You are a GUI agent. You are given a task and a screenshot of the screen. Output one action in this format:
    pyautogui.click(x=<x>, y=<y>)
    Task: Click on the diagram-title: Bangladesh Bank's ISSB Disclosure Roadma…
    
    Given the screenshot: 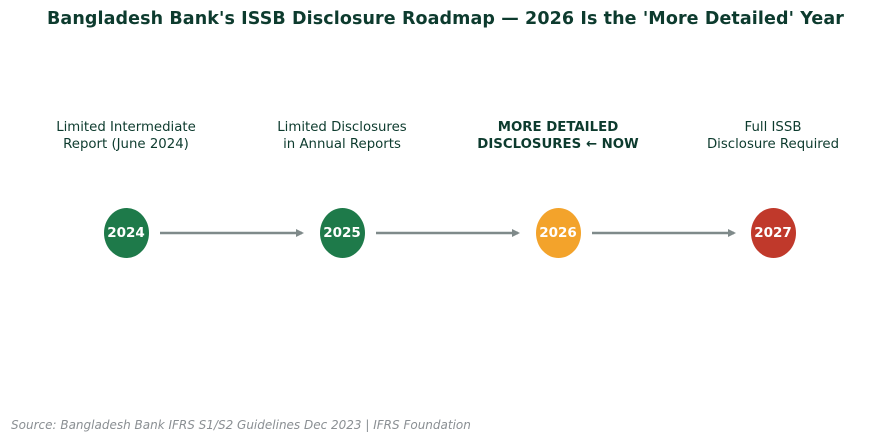 What is the action you would take?
    pyautogui.click(x=445, y=19)
    